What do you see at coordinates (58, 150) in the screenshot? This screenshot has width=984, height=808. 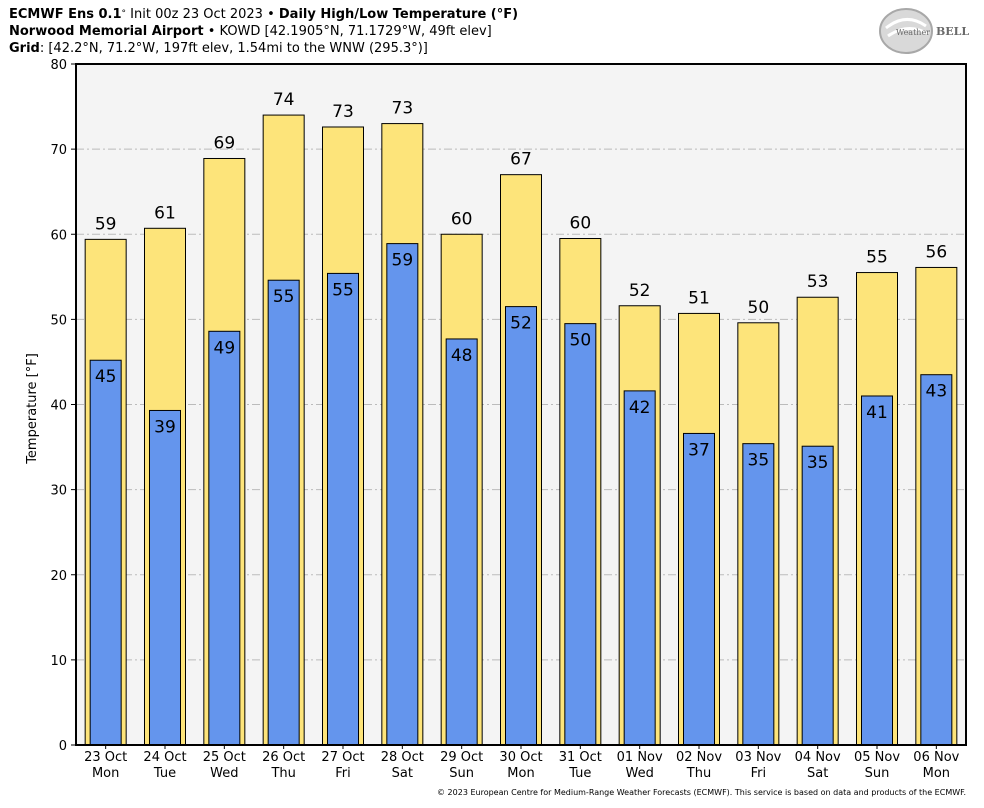 I see `y-tick-label: 70` at bounding box center [58, 150].